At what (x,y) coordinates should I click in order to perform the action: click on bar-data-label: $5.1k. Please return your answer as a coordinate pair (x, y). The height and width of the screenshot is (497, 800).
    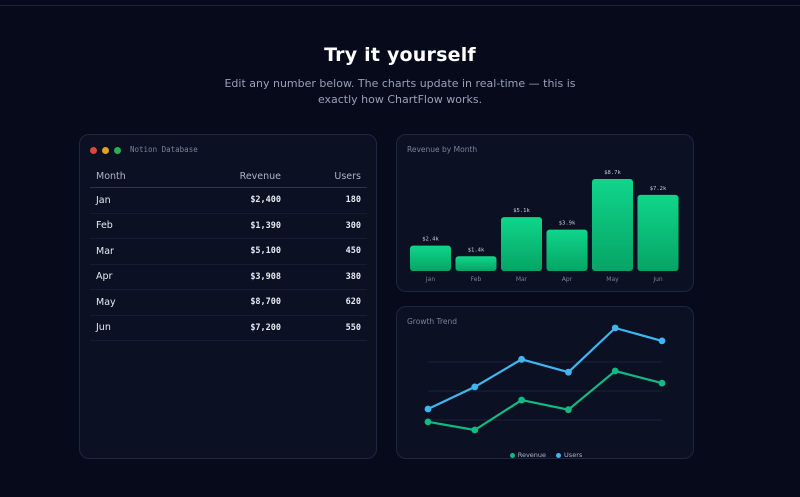
    Looking at the image, I should click on (521, 211).